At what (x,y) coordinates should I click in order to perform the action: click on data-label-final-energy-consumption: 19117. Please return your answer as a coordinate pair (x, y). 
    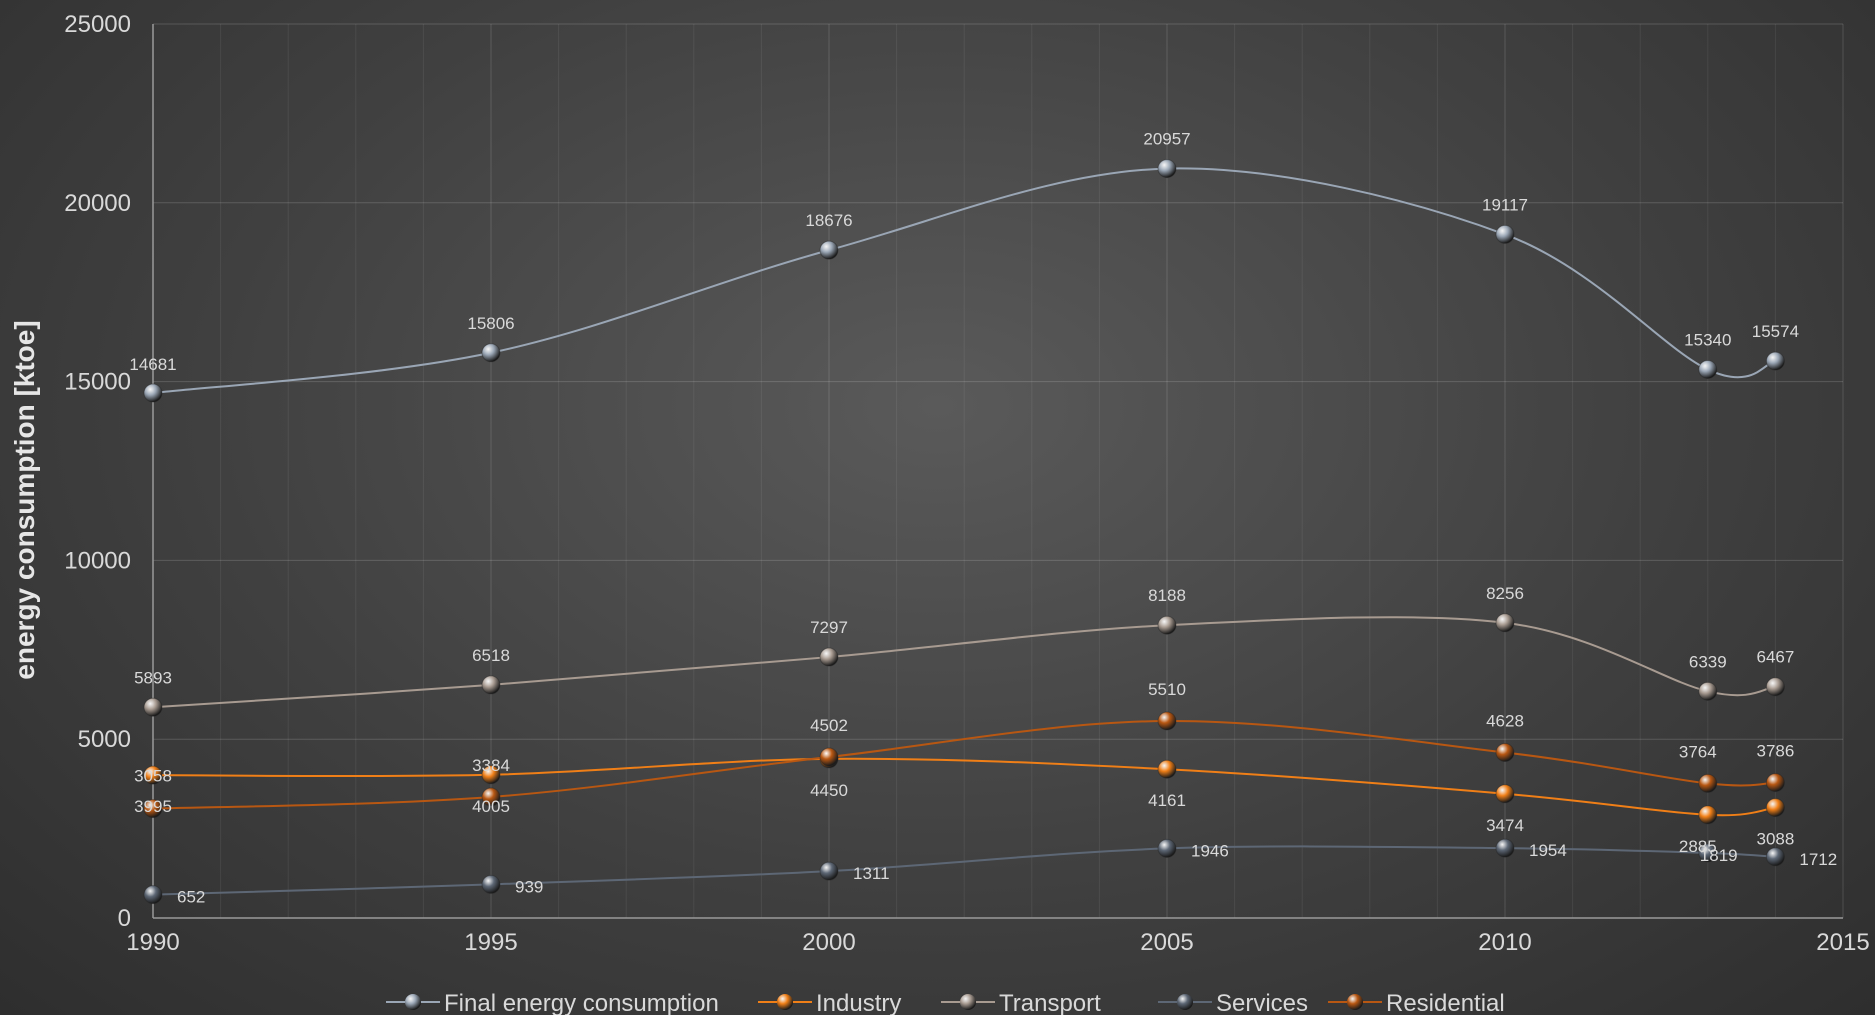
    Looking at the image, I should click on (1505, 204).